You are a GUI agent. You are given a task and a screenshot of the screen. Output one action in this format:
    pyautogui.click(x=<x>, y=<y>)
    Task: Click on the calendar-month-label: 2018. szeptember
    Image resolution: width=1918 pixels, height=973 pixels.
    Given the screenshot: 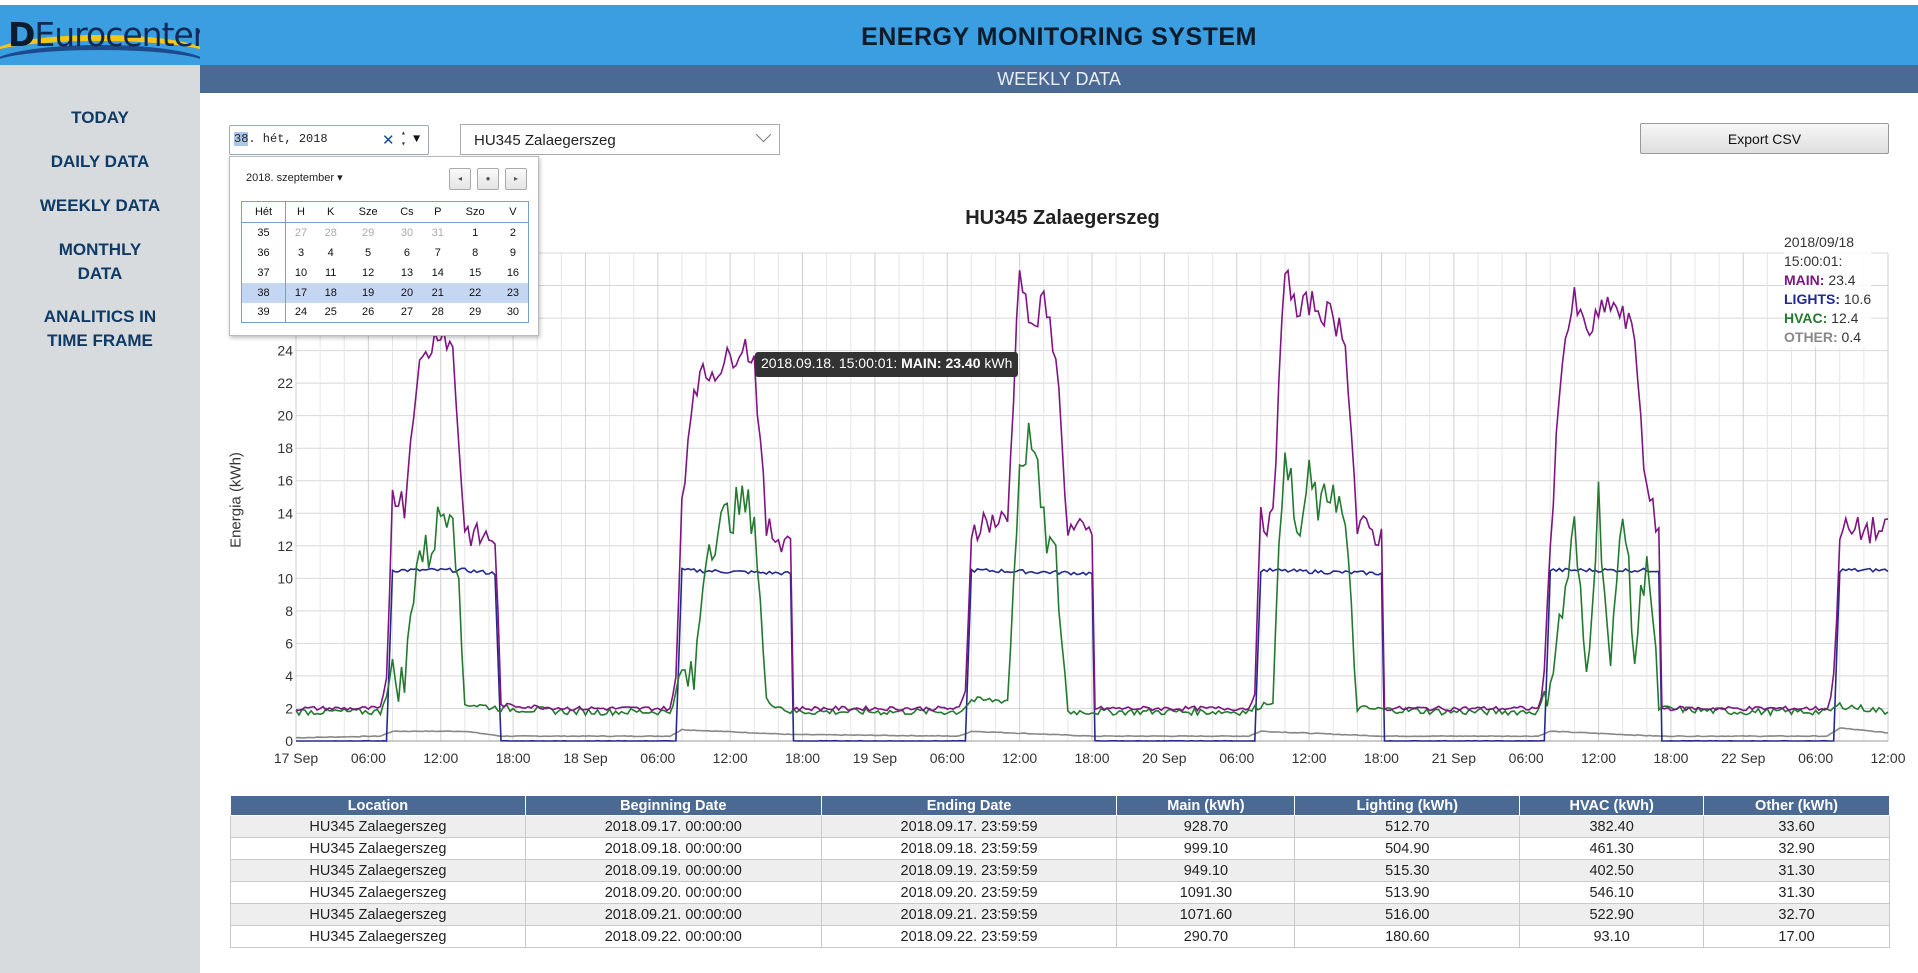 What is the action you would take?
    pyautogui.click(x=290, y=178)
    